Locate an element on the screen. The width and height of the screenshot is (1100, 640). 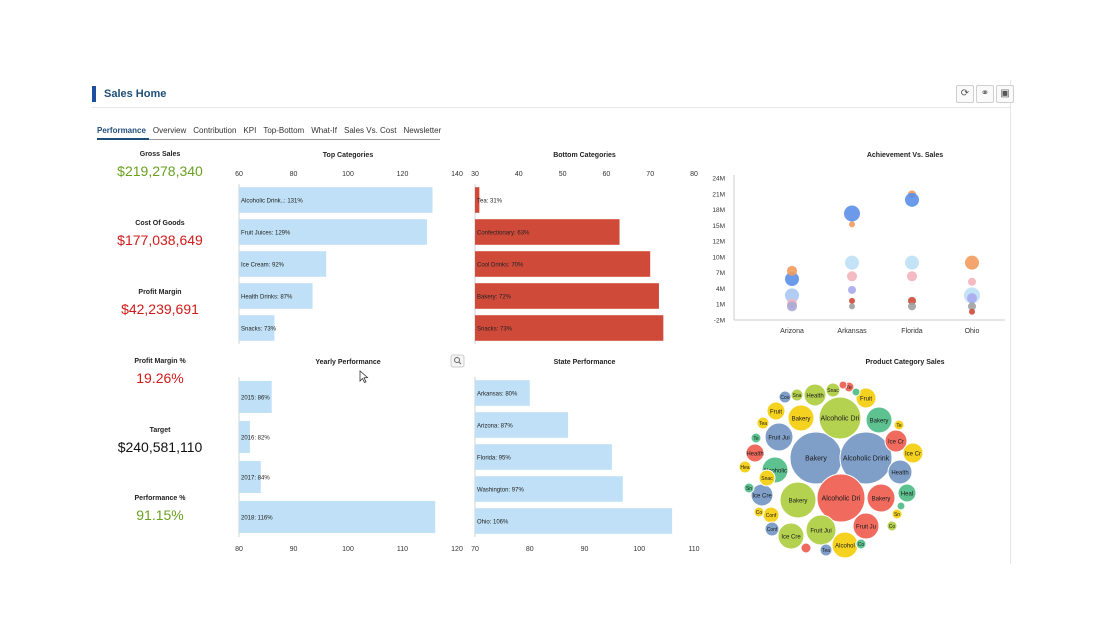
kpi-label: Profit Margin % is located at coordinates (160, 361).